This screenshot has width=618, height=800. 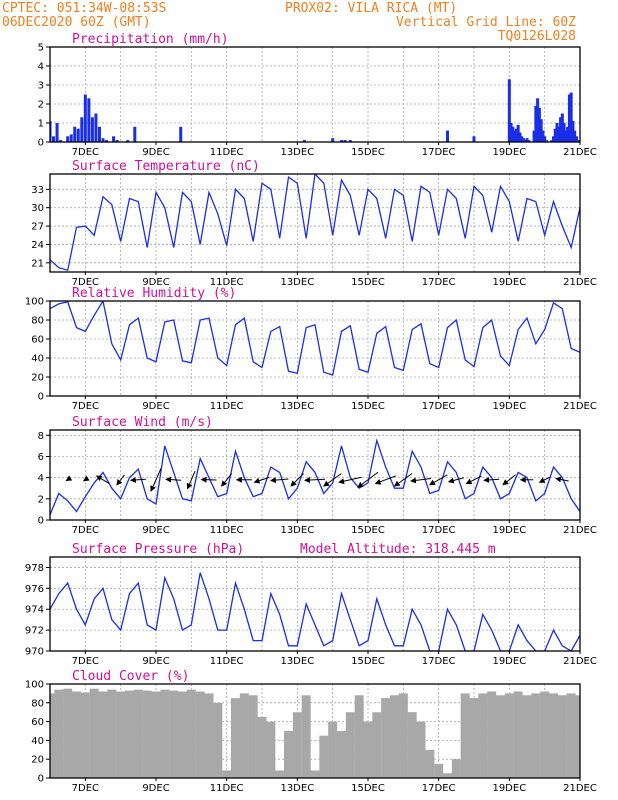 I want to click on temperature-xtick-label: 15DEC, so click(x=368, y=282).